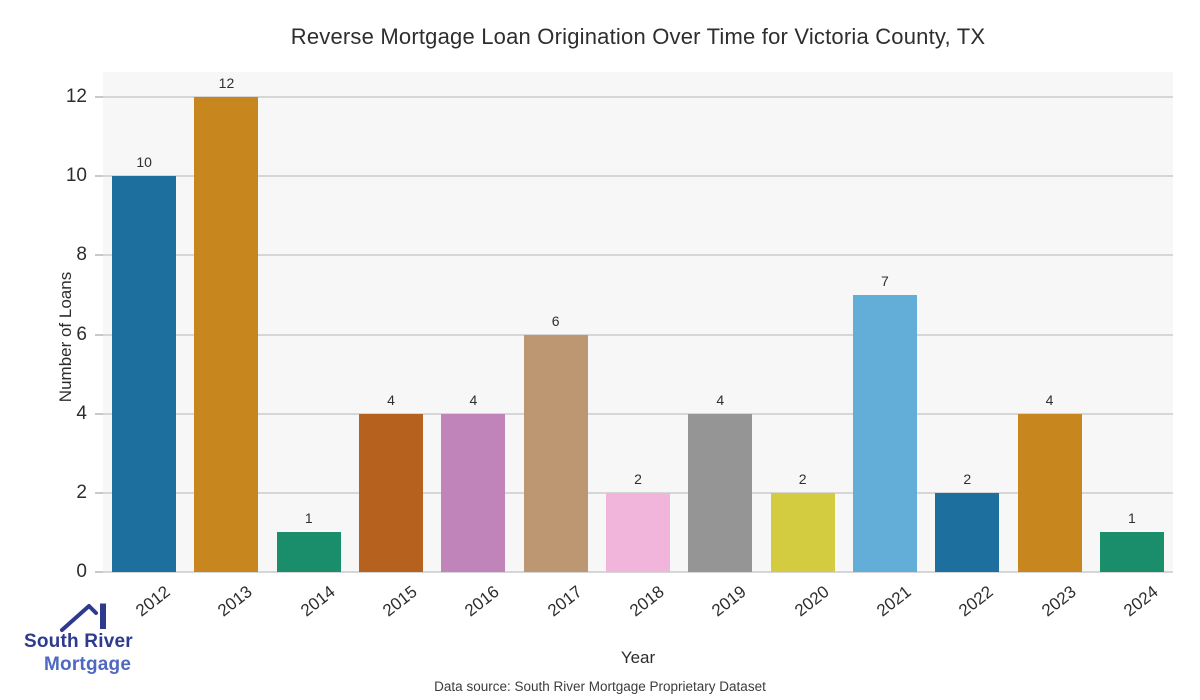  I want to click on bar-2023, so click(1049, 492).